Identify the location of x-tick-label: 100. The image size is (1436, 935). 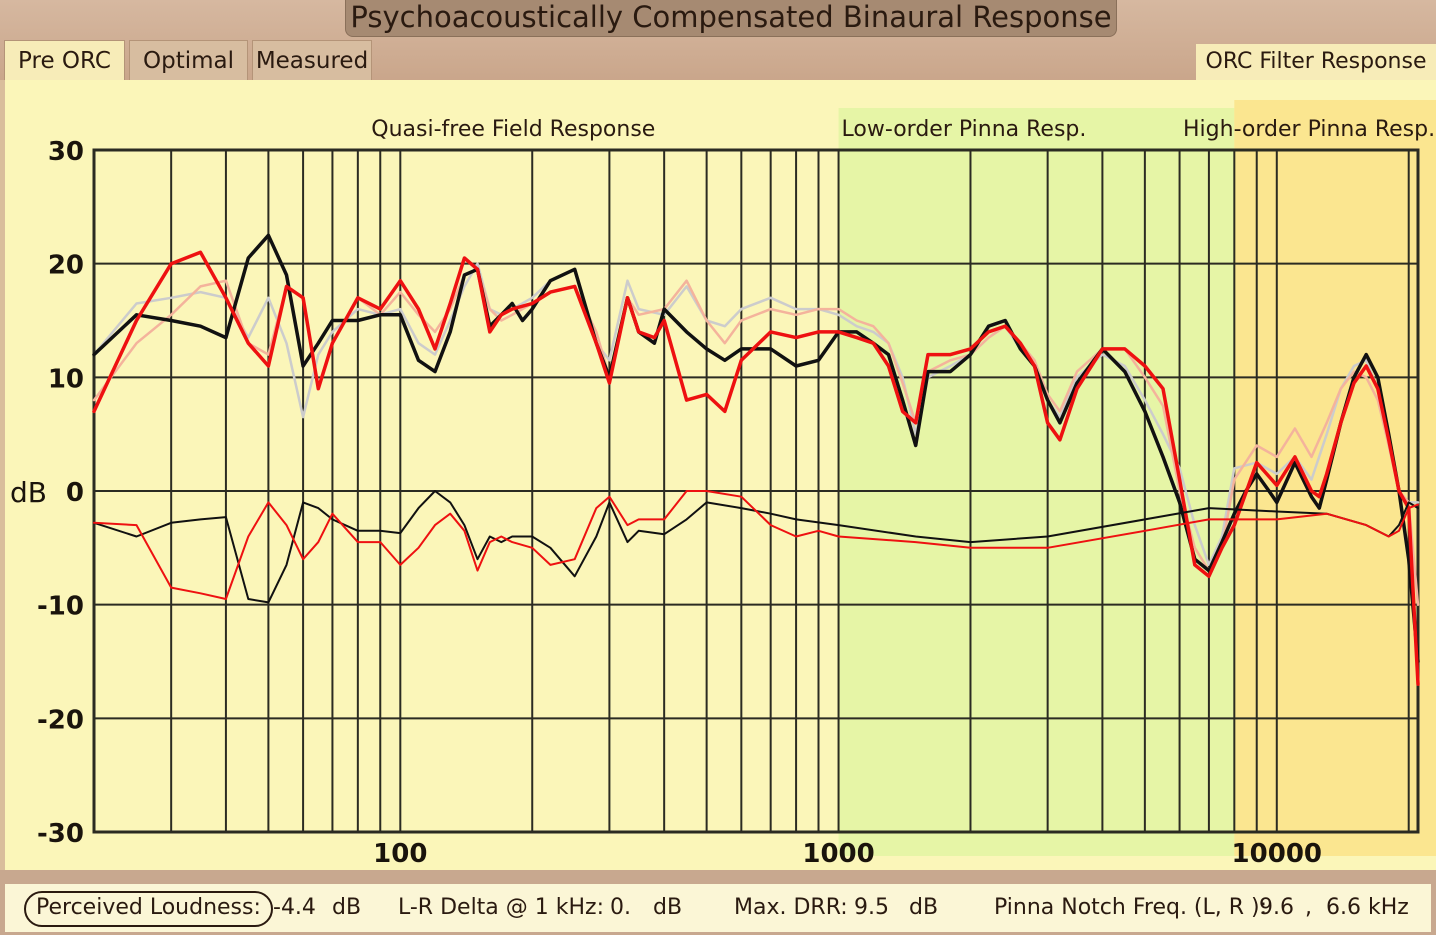
(400, 854).